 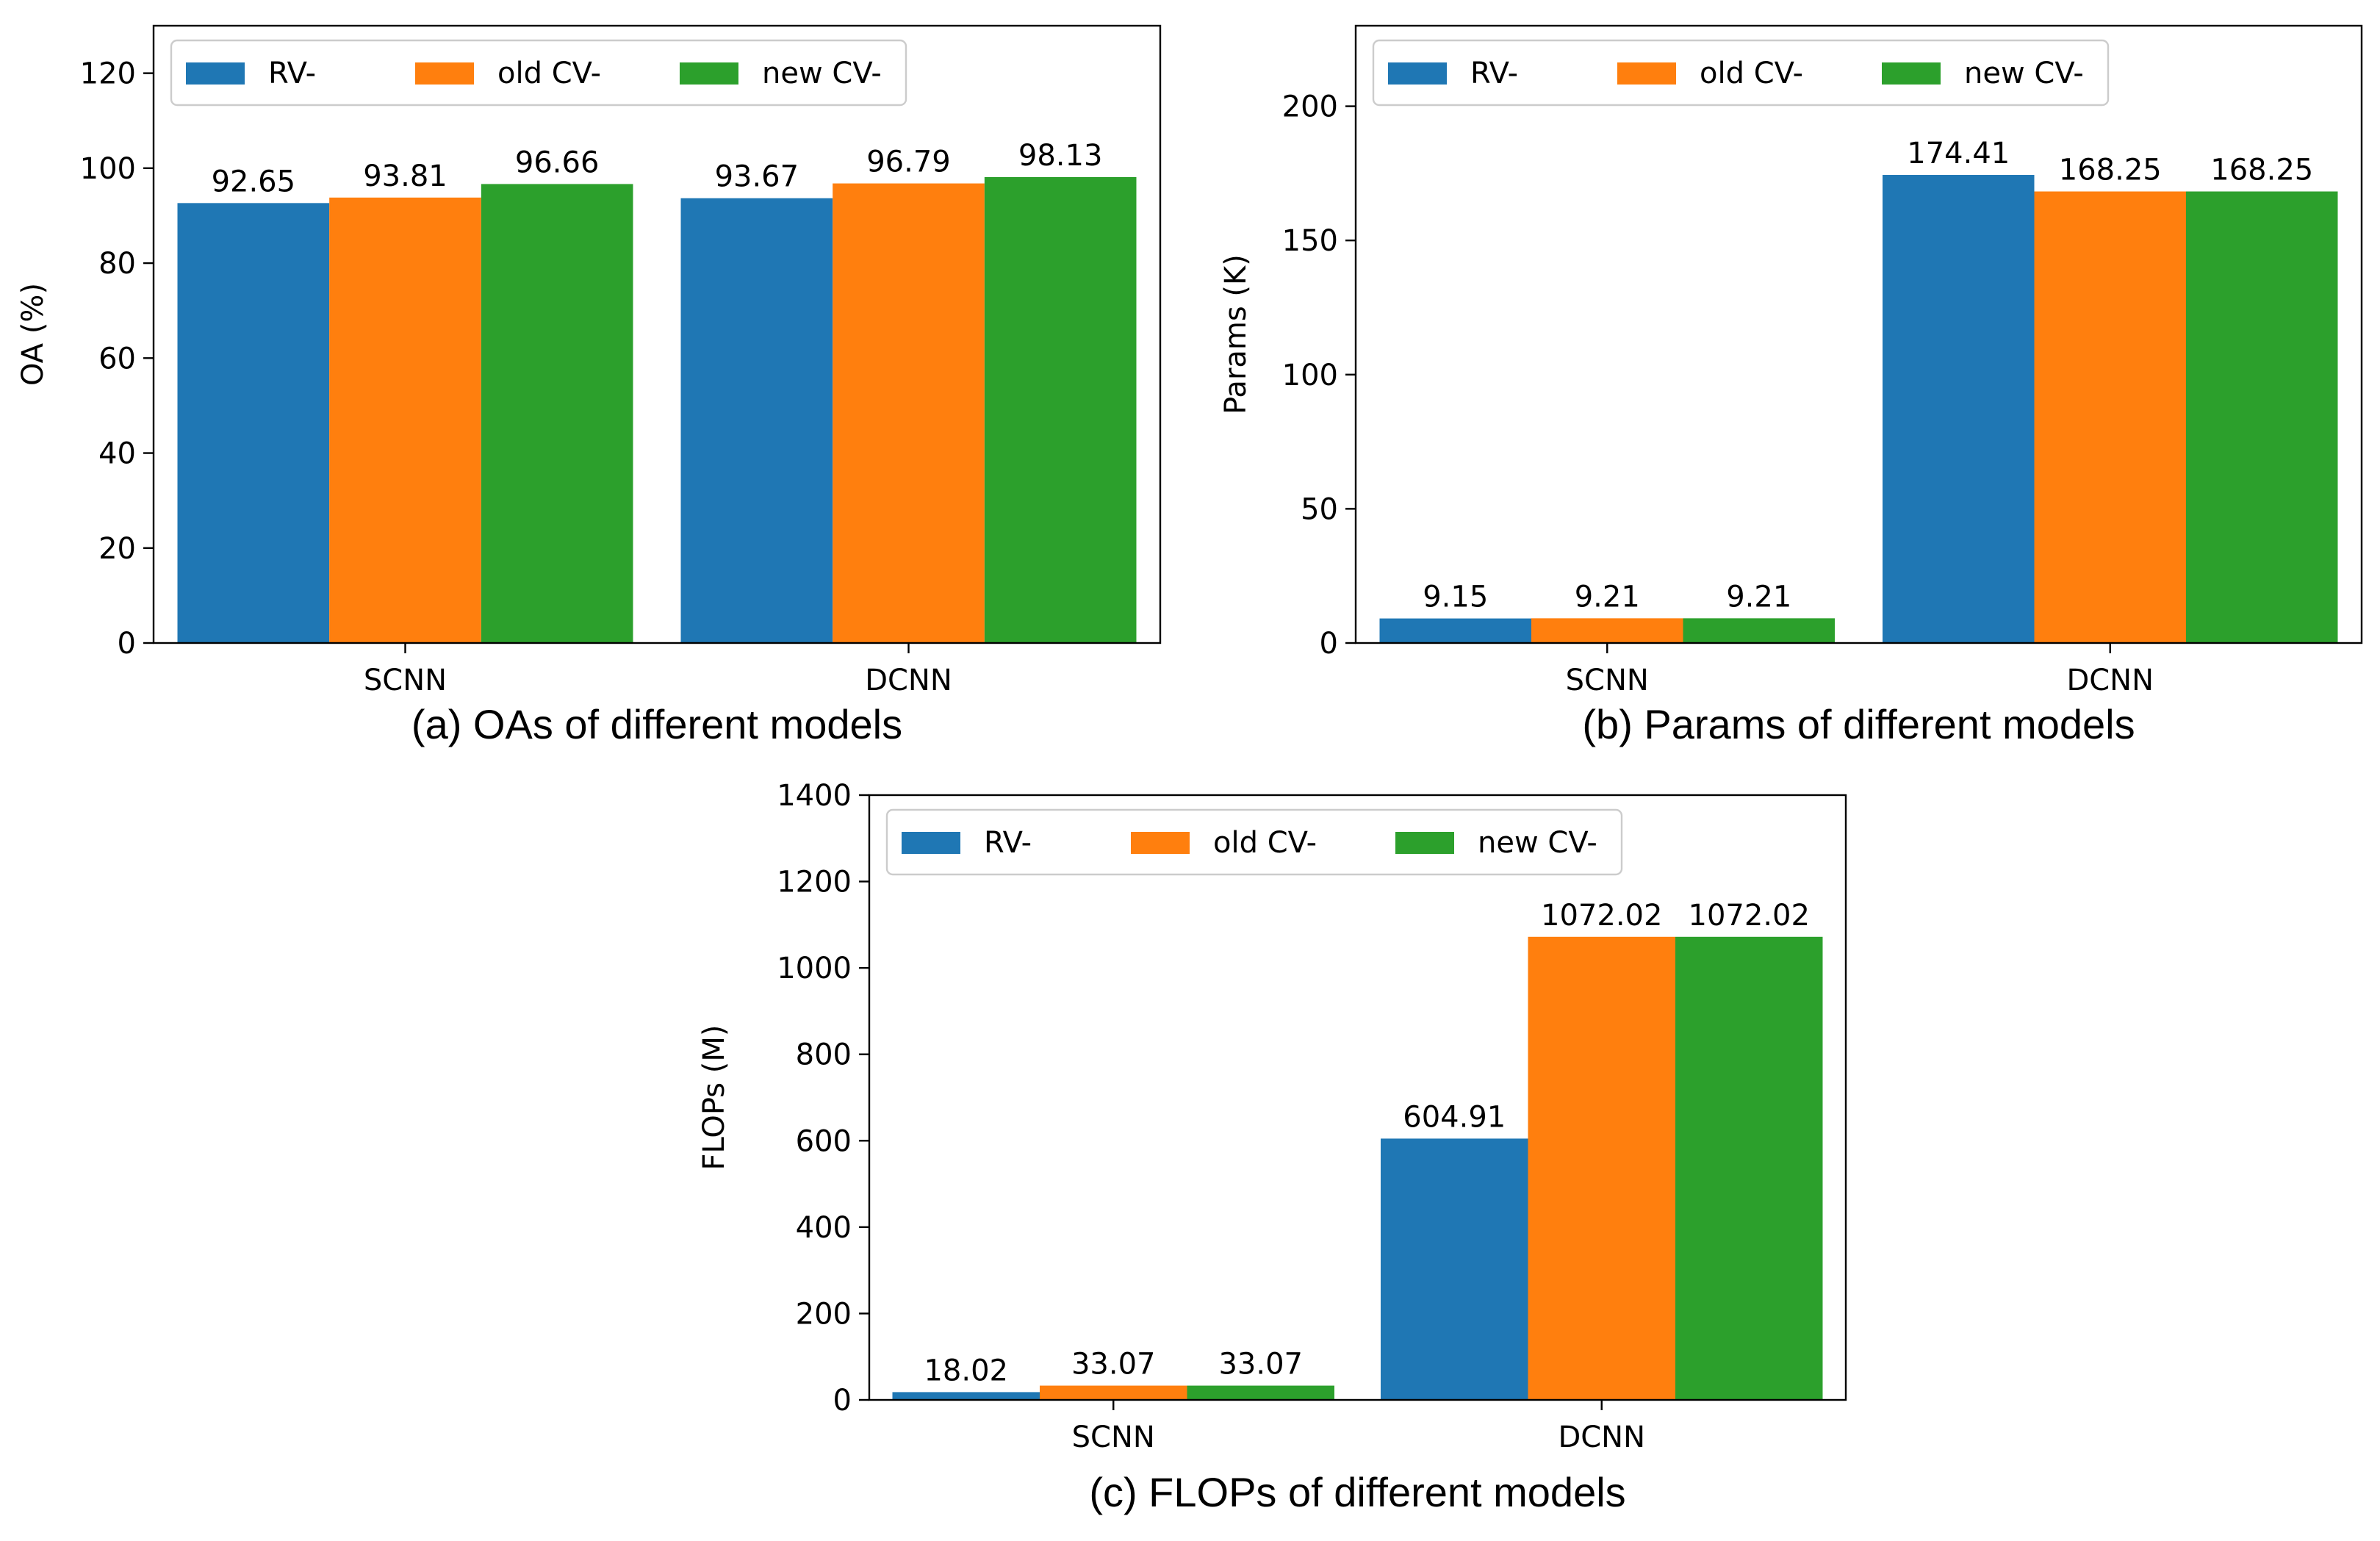 I want to click on y-tick-label: 1200, so click(x=814, y=882).